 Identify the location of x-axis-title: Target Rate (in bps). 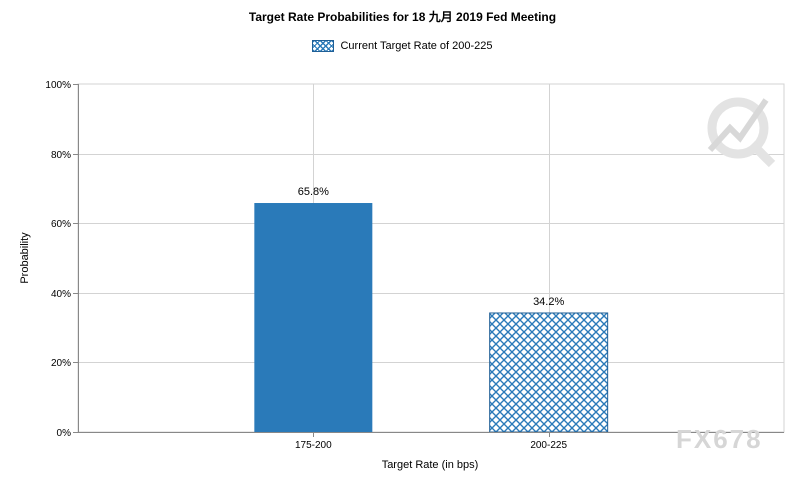
(430, 465).